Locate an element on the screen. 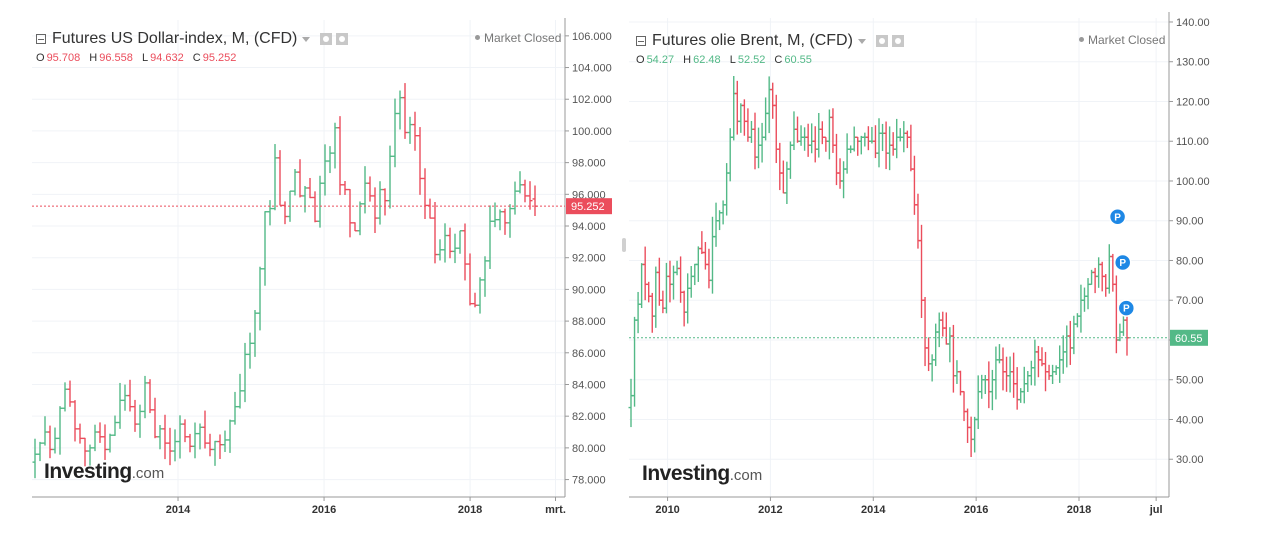  y-tick-label: 90.00 is located at coordinates (1190, 222).